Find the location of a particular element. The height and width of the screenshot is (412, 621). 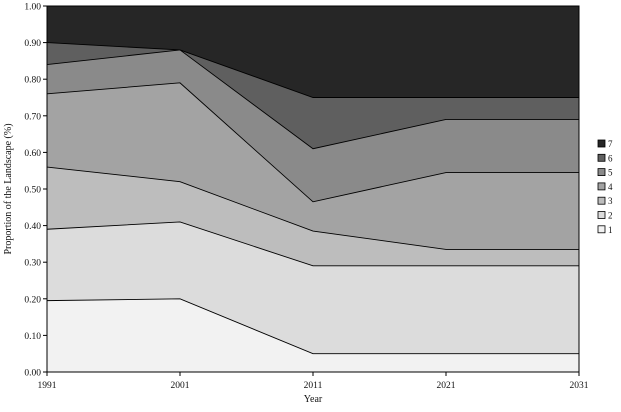

y-tick-label: 0.10 is located at coordinates (32, 337).